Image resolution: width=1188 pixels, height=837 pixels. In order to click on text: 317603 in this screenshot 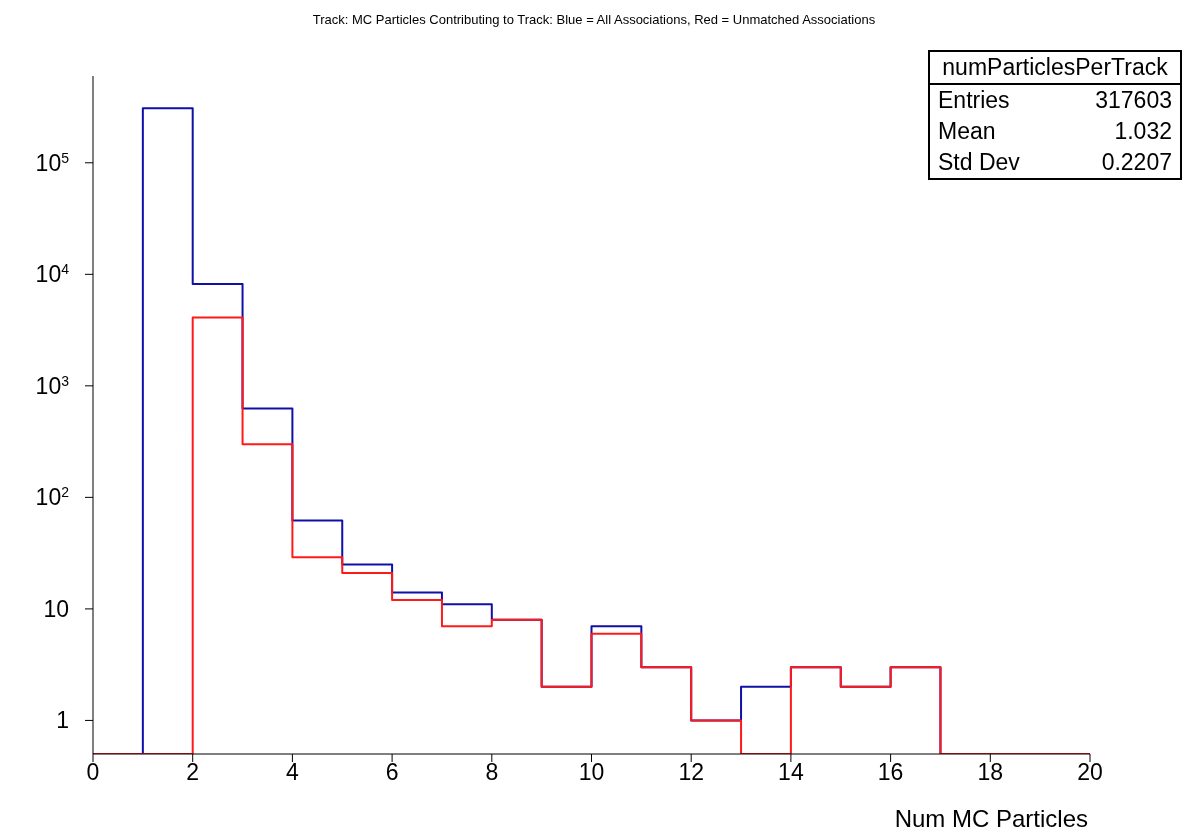, I will do `click(1133, 100)`.